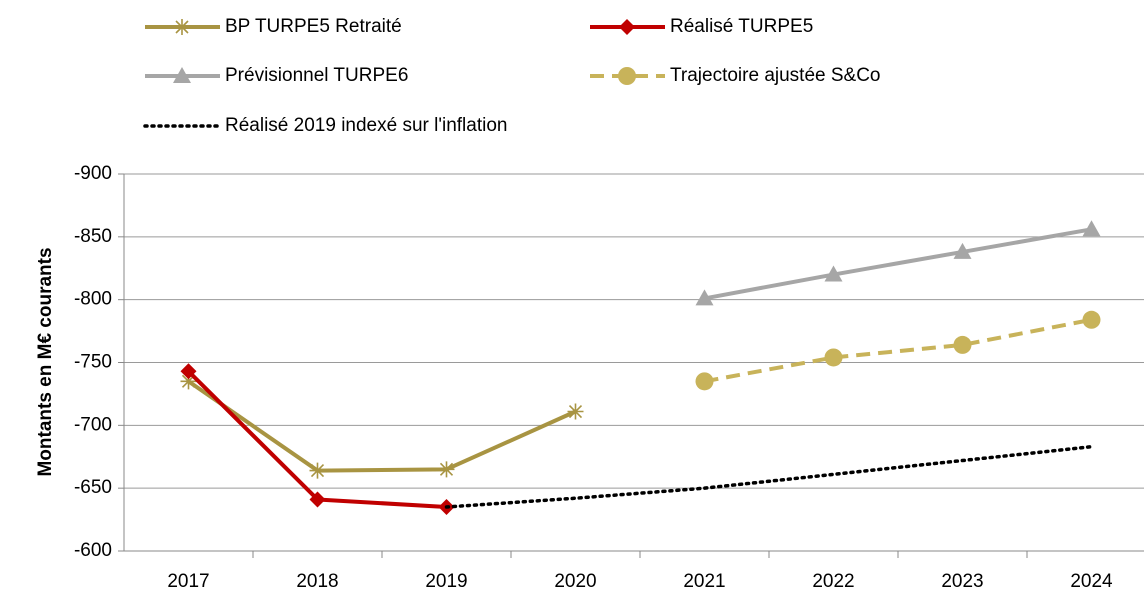 Image resolution: width=1146 pixels, height=596 pixels. What do you see at coordinates (93, 299) in the screenshot?
I see `y-tick-label: -800` at bounding box center [93, 299].